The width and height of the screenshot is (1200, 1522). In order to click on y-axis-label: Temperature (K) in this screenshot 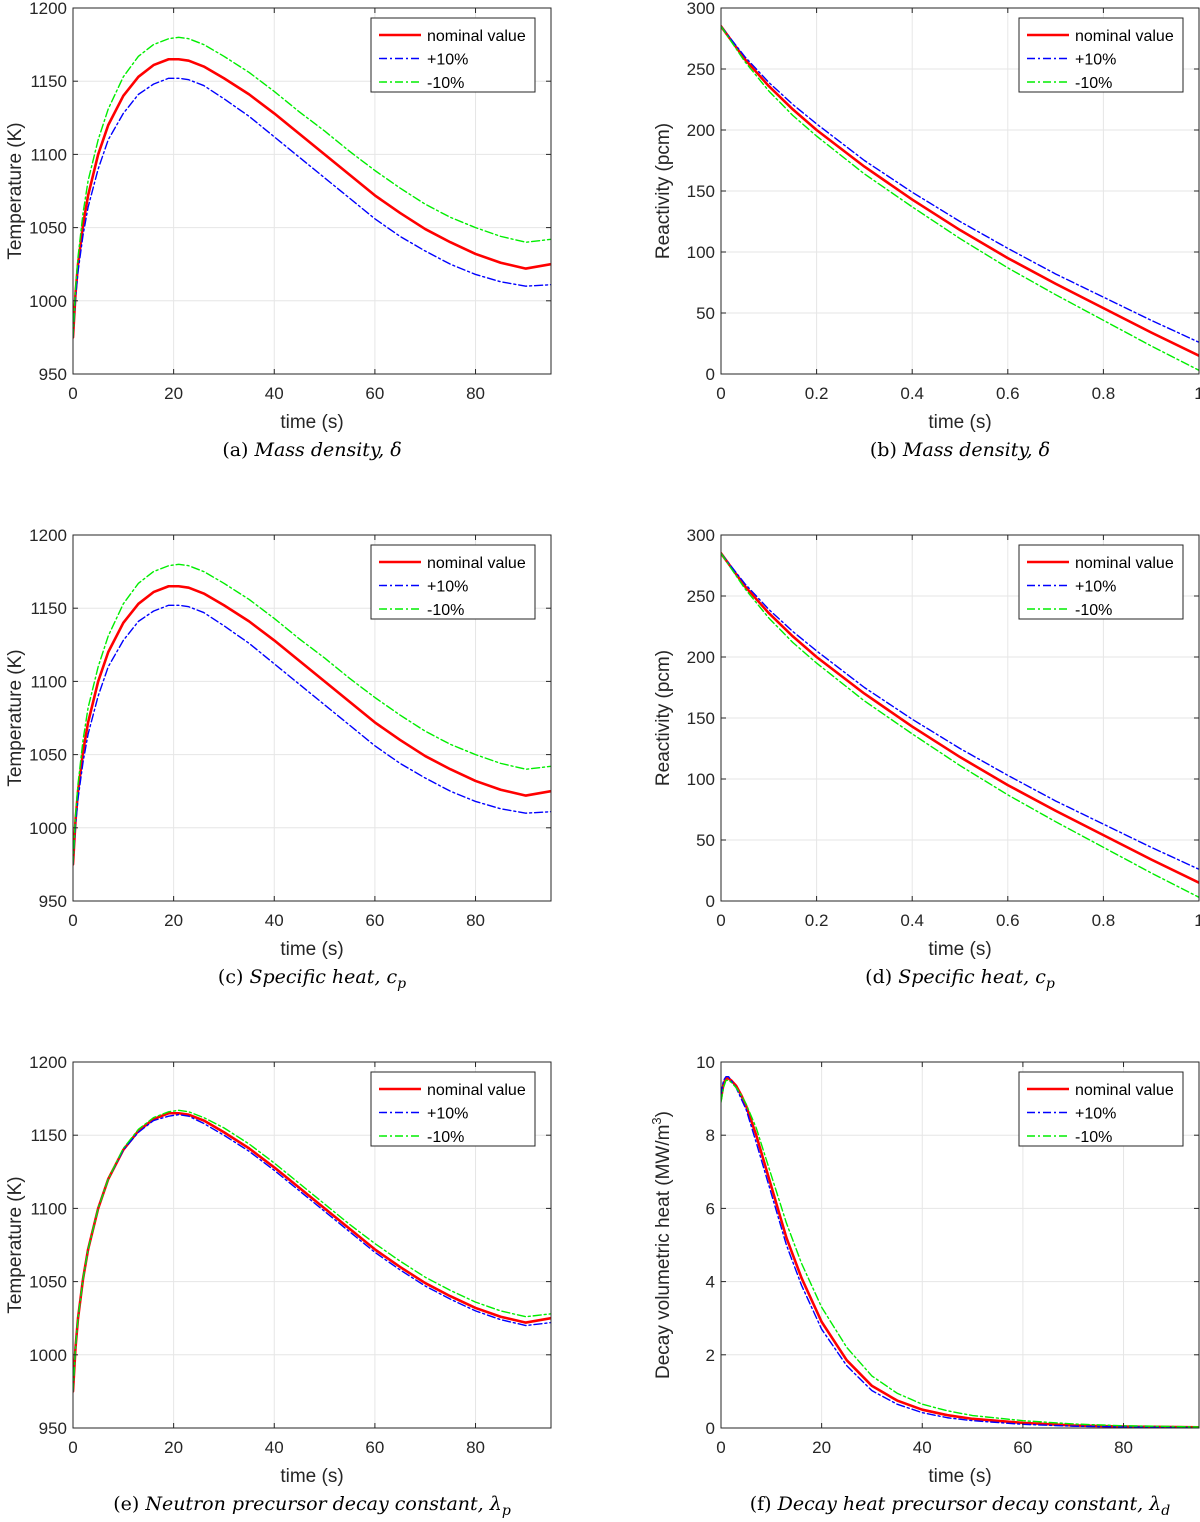, I will do `click(15, 190)`.